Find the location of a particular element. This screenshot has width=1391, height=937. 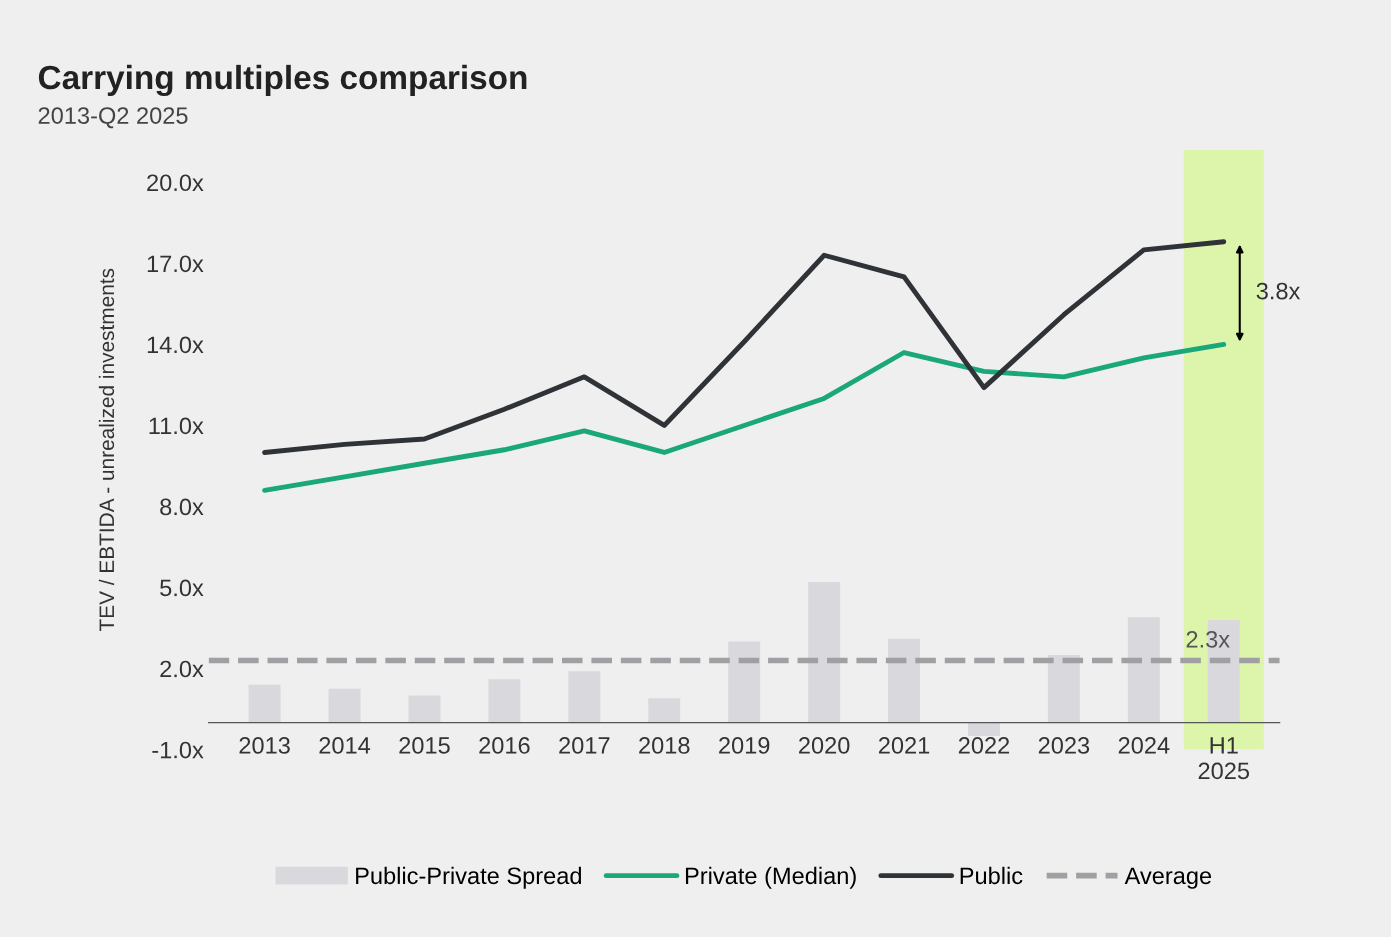

x-tick-label: 2017 is located at coordinates (584, 745).